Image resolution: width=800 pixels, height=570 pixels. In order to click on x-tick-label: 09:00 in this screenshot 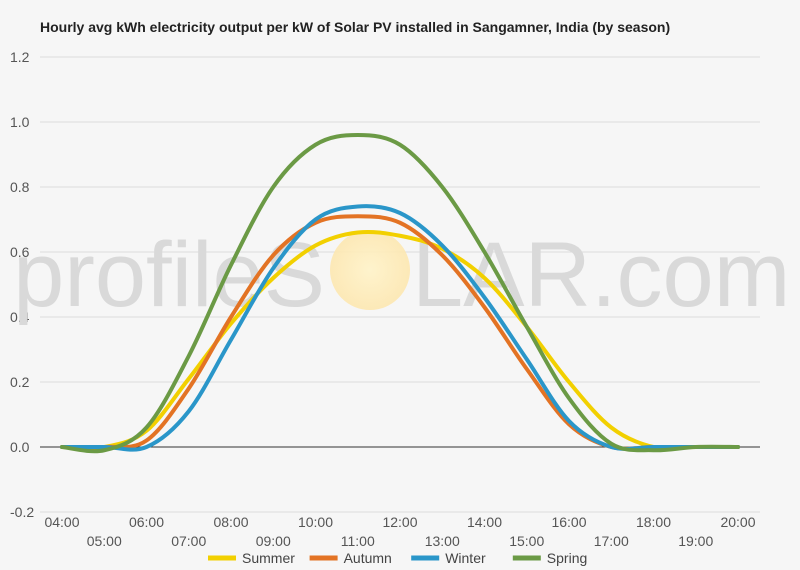, I will do `click(273, 541)`.